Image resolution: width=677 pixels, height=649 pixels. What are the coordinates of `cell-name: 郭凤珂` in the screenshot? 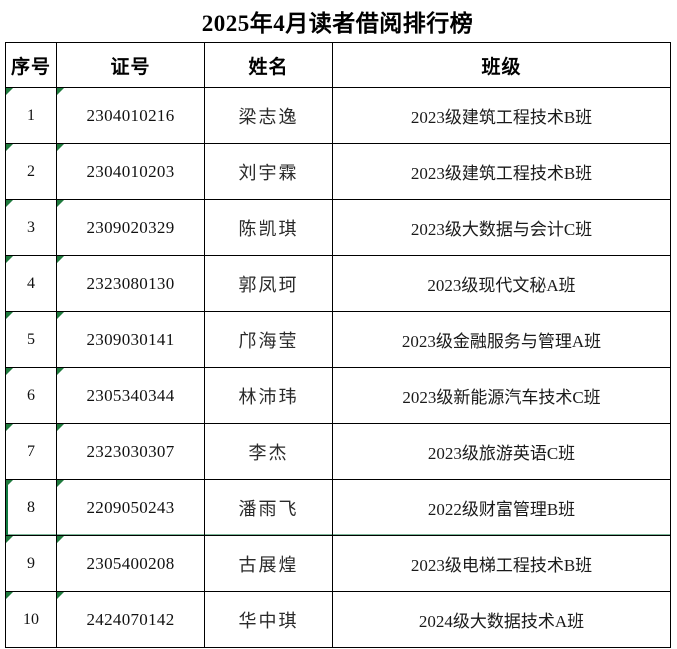 It's located at (268, 283).